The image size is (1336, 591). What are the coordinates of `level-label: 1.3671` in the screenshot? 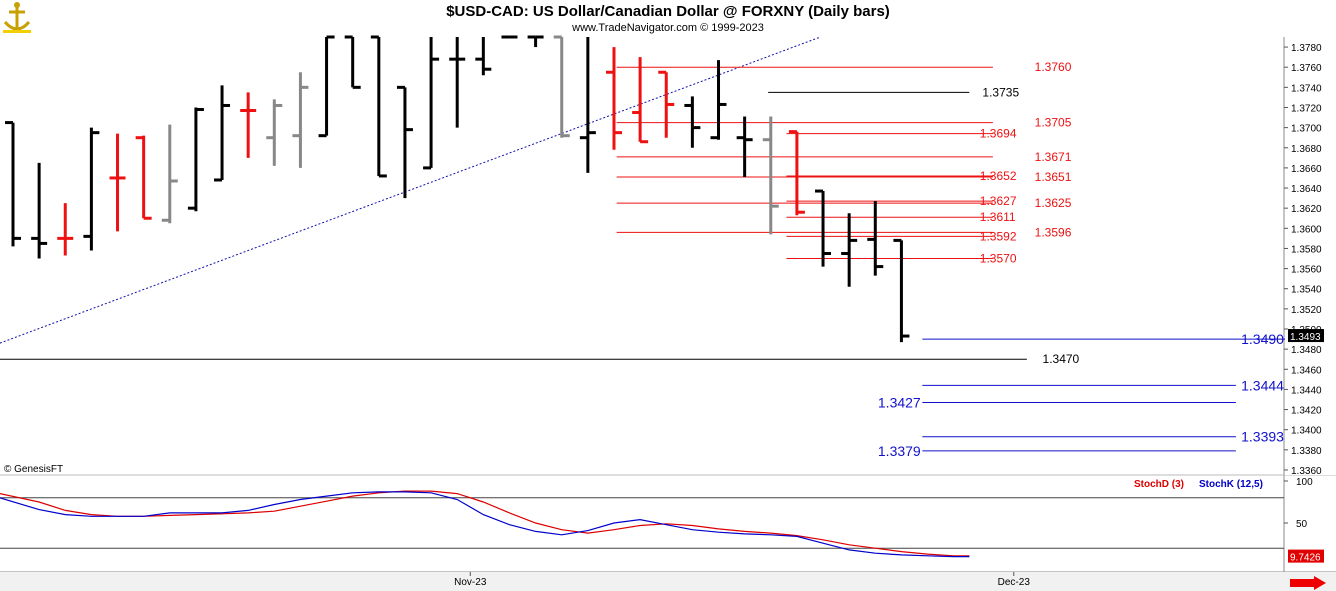 It's located at (1053, 157).